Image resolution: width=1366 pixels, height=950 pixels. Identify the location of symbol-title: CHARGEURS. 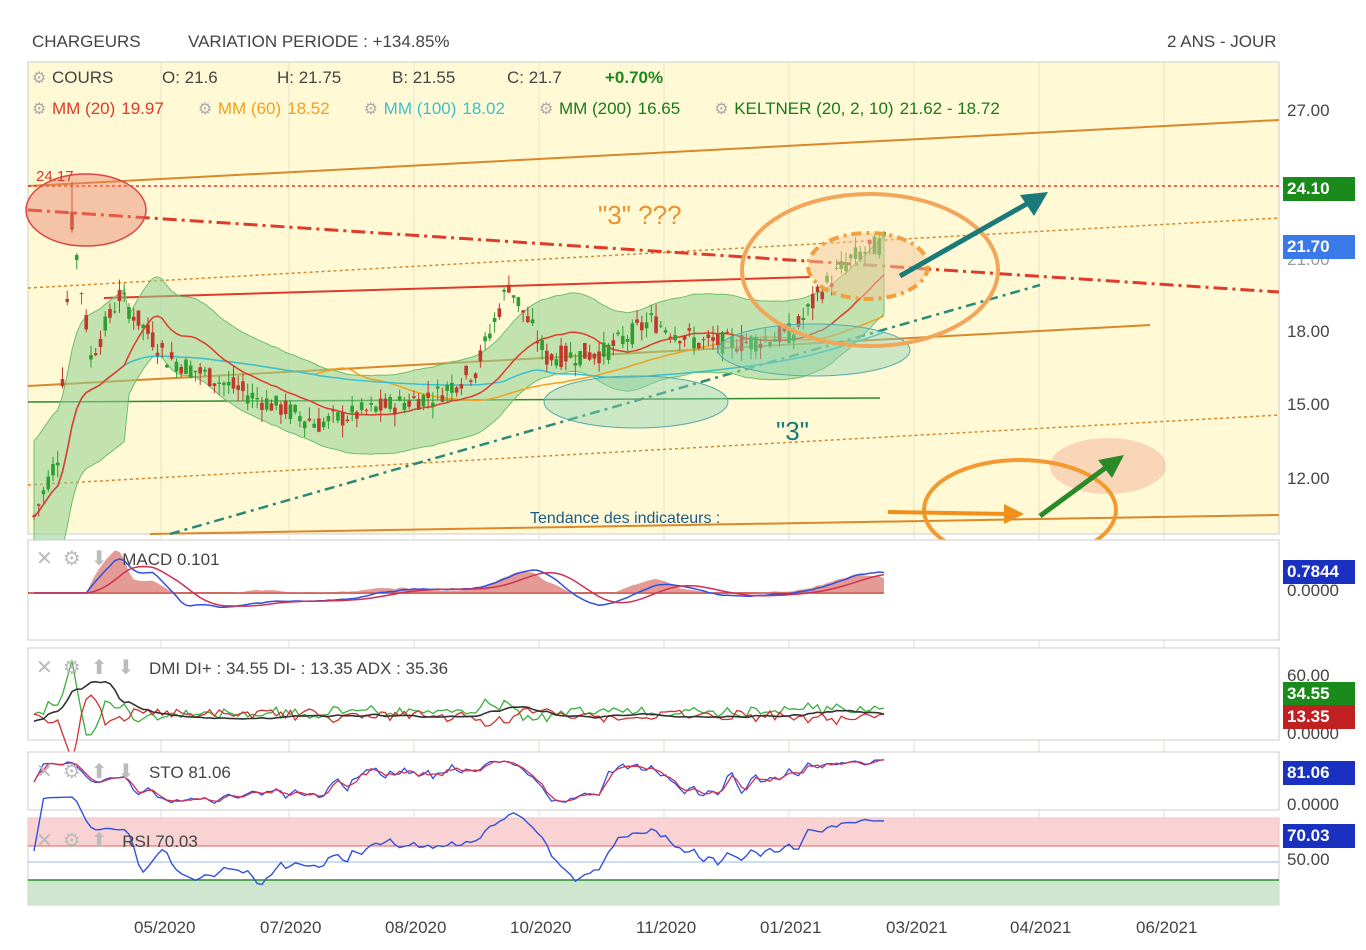
(86, 41).